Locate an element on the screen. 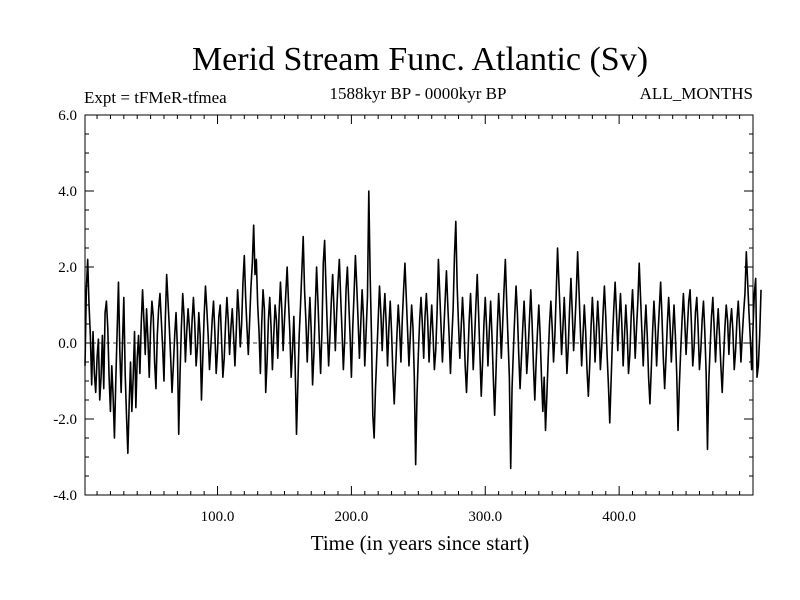 The height and width of the screenshot is (600, 800). chart-subtitle: 1588kyr BP - 0000kyr BP is located at coordinates (418, 93).